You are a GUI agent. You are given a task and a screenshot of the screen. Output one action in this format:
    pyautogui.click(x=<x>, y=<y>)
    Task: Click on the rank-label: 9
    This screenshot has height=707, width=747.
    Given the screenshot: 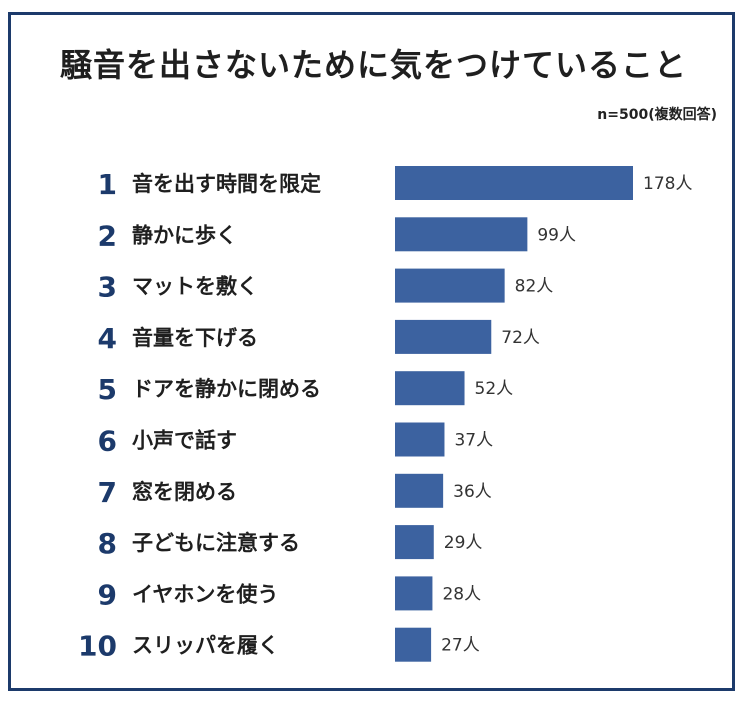 What is the action you would take?
    pyautogui.click(x=107, y=594)
    